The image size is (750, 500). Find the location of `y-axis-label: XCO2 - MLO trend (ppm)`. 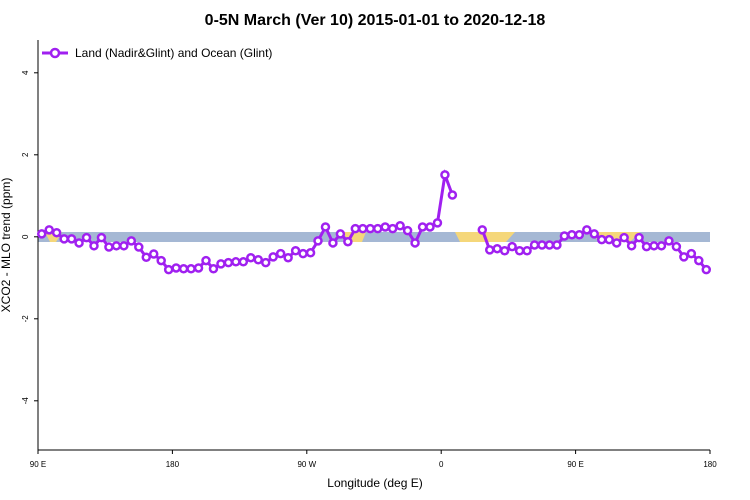

y-axis-label: XCO2 - MLO trend (ppm) is located at coordinates (6, 245).